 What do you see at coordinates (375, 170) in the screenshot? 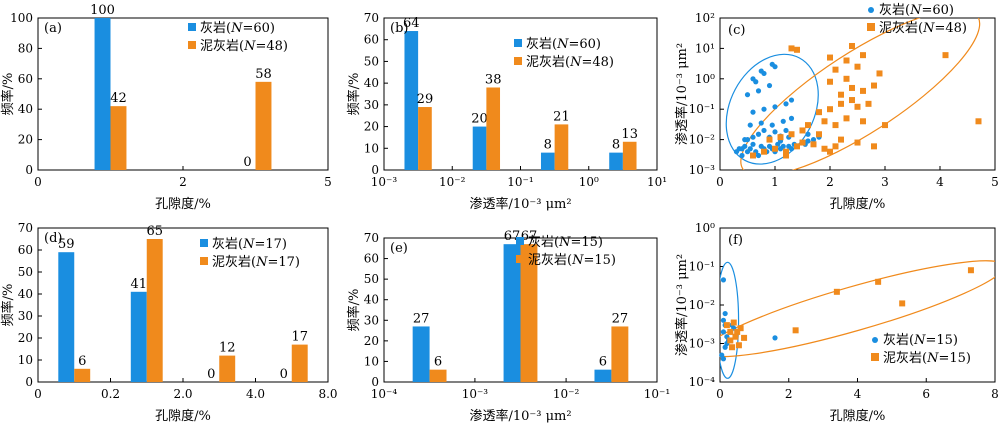
I see `b-ytick-label-0: 0` at bounding box center [375, 170].